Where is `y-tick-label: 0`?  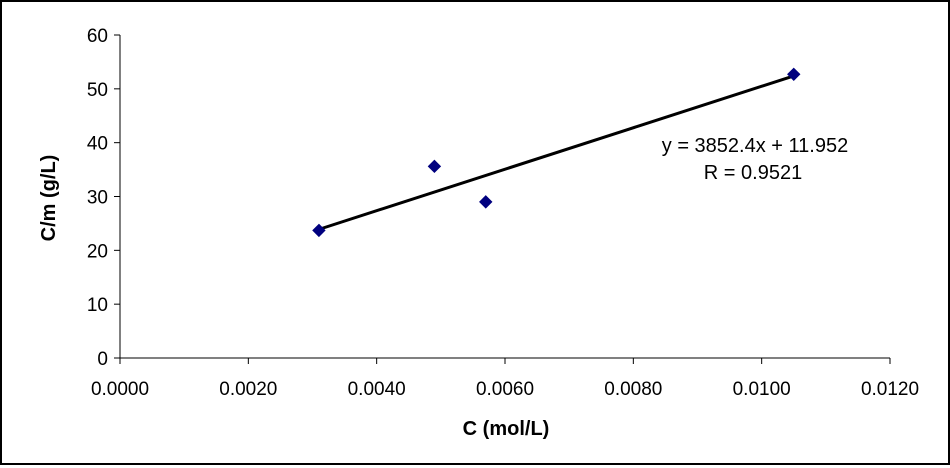
y-tick-label: 0 is located at coordinates (102, 359).